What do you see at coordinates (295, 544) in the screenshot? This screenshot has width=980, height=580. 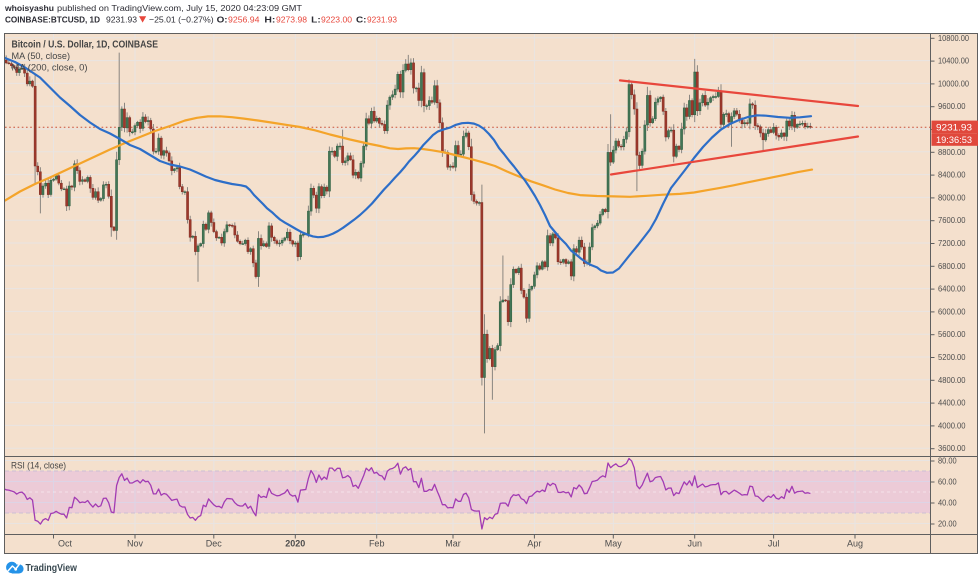 I see `svg-text: 2020` at bounding box center [295, 544].